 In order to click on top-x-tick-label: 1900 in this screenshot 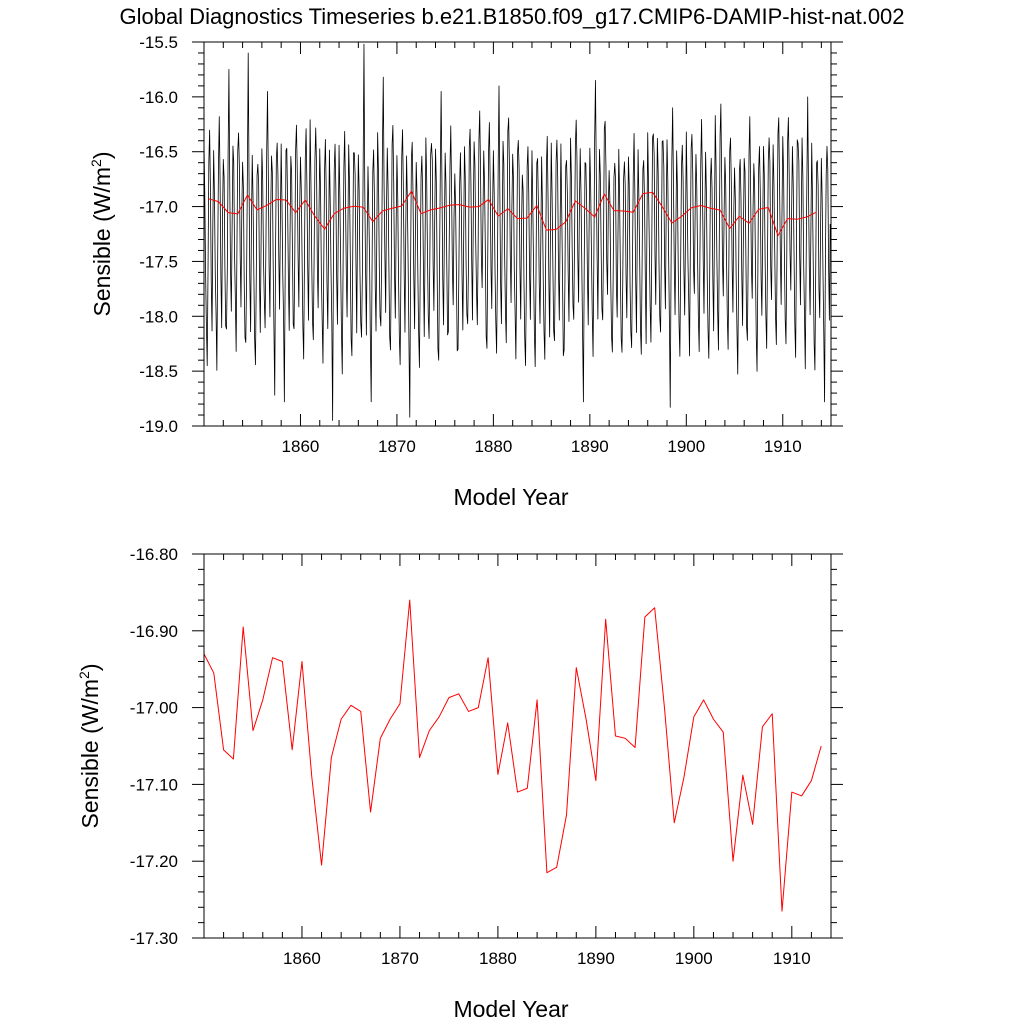, I will do `click(686, 446)`.